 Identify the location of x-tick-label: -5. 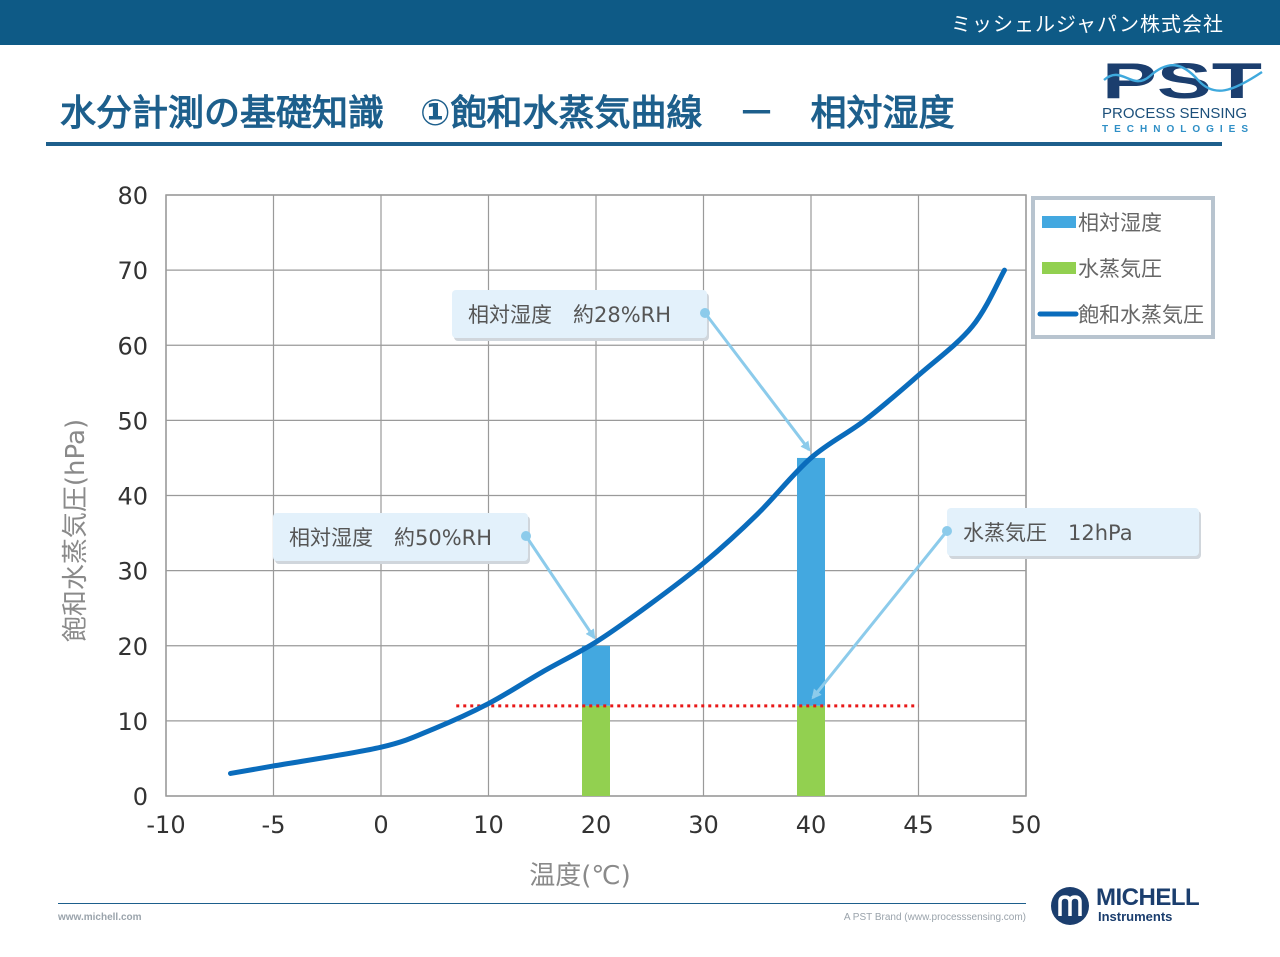
(274, 825).